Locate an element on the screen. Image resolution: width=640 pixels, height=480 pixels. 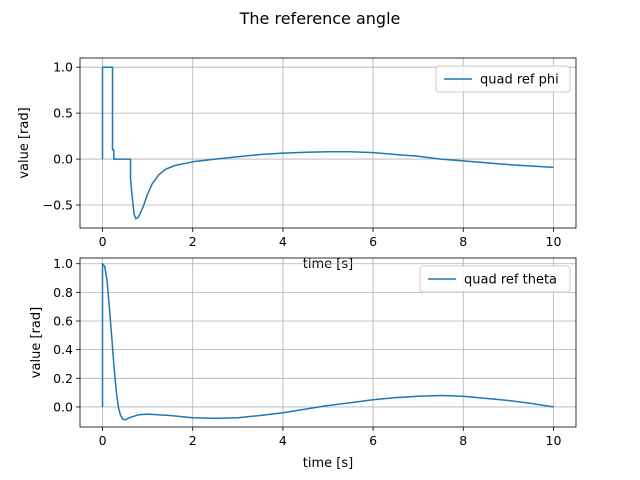
legend-label: quad ref phi is located at coordinates (519, 80).